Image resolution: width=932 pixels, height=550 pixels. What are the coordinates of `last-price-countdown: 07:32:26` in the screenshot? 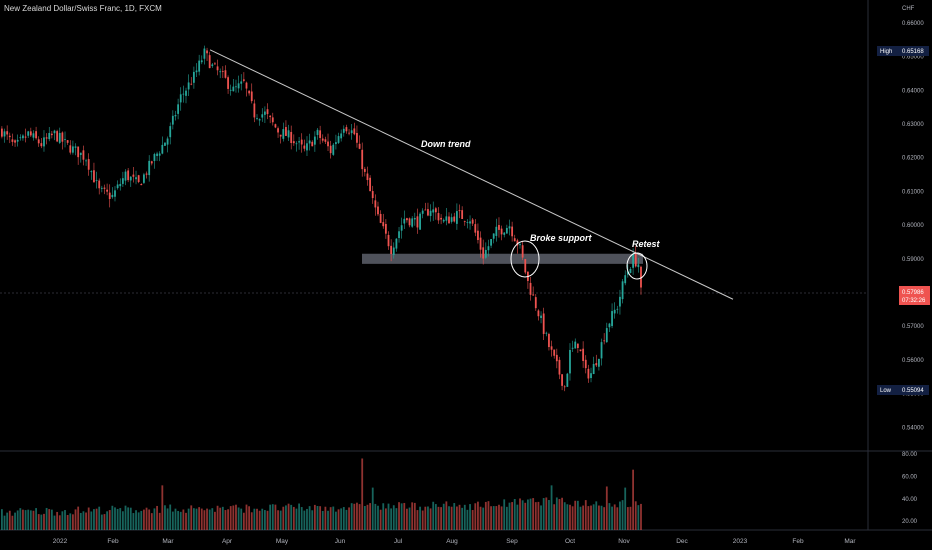 It's located at (914, 301).